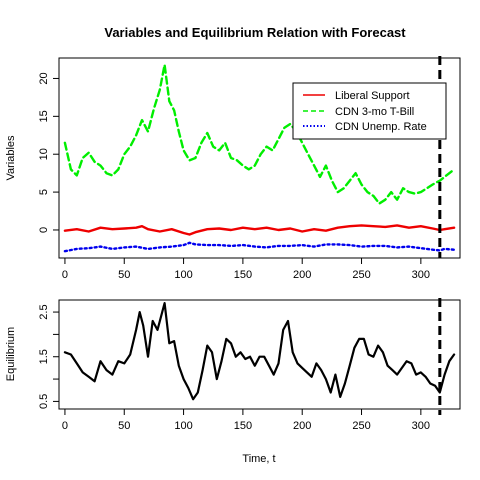 The height and width of the screenshot is (480, 480). What do you see at coordinates (11, 158) in the screenshot?
I see `top-y-axis-label: Variables` at bounding box center [11, 158].